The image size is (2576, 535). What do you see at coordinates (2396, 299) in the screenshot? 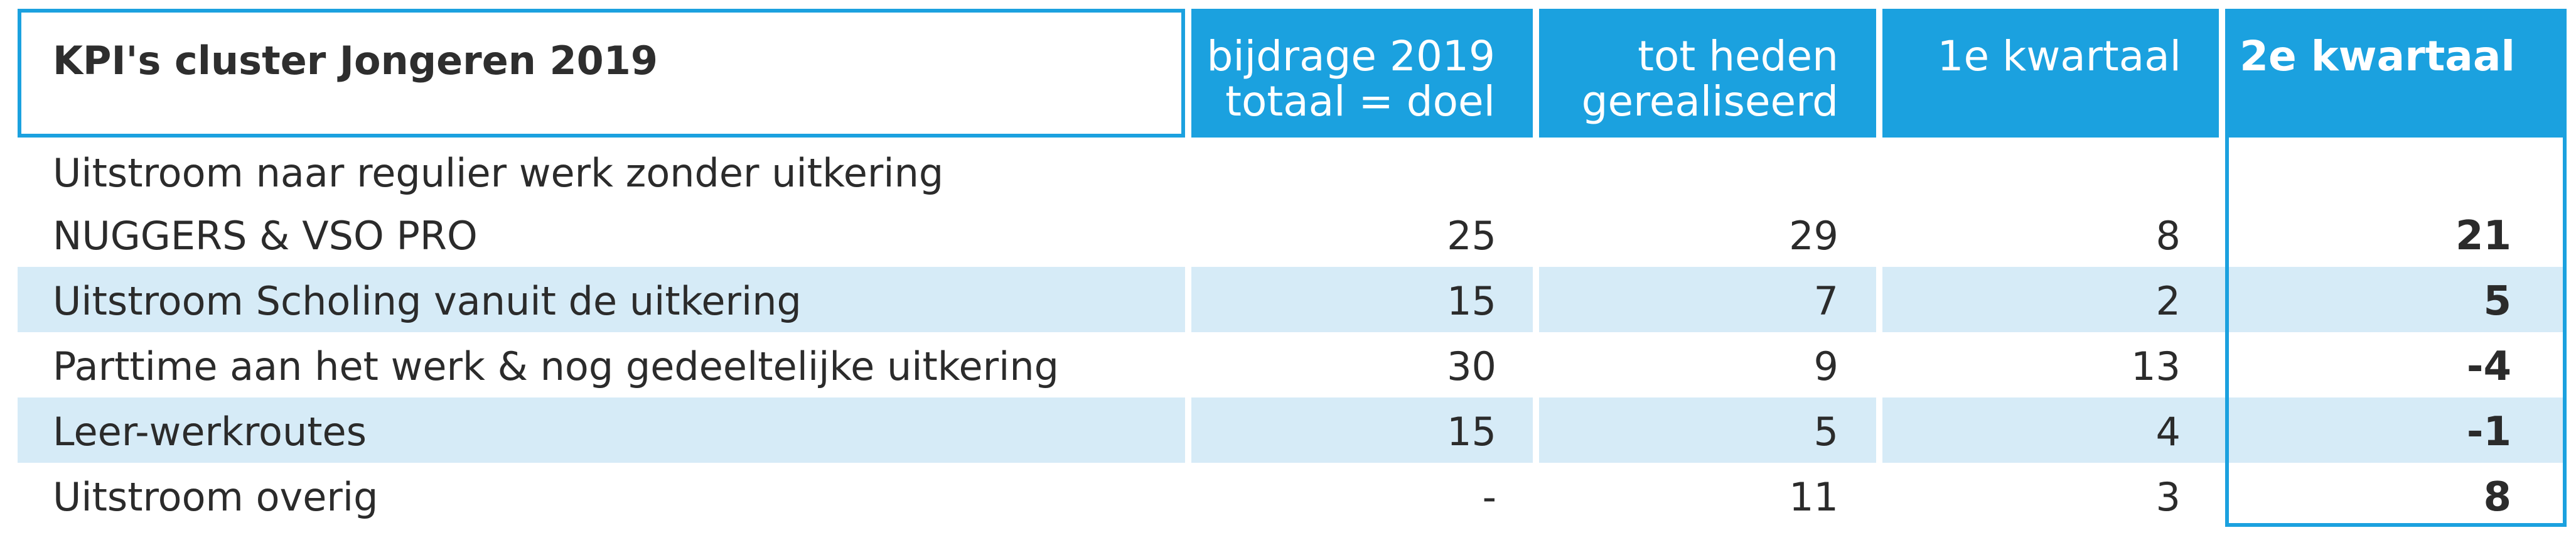
I see `q2-cell-wrapper: 5` at bounding box center [2396, 299].